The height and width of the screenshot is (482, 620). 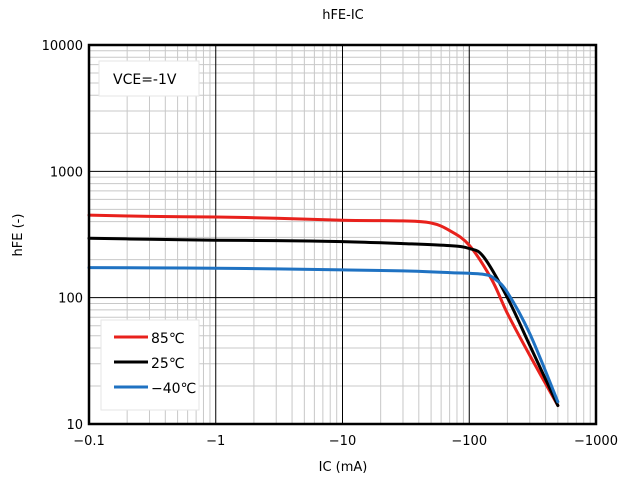 What do you see at coordinates (74, 425) in the screenshot?
I see `y-tick-label: 10` at bounding box center [74, 425].